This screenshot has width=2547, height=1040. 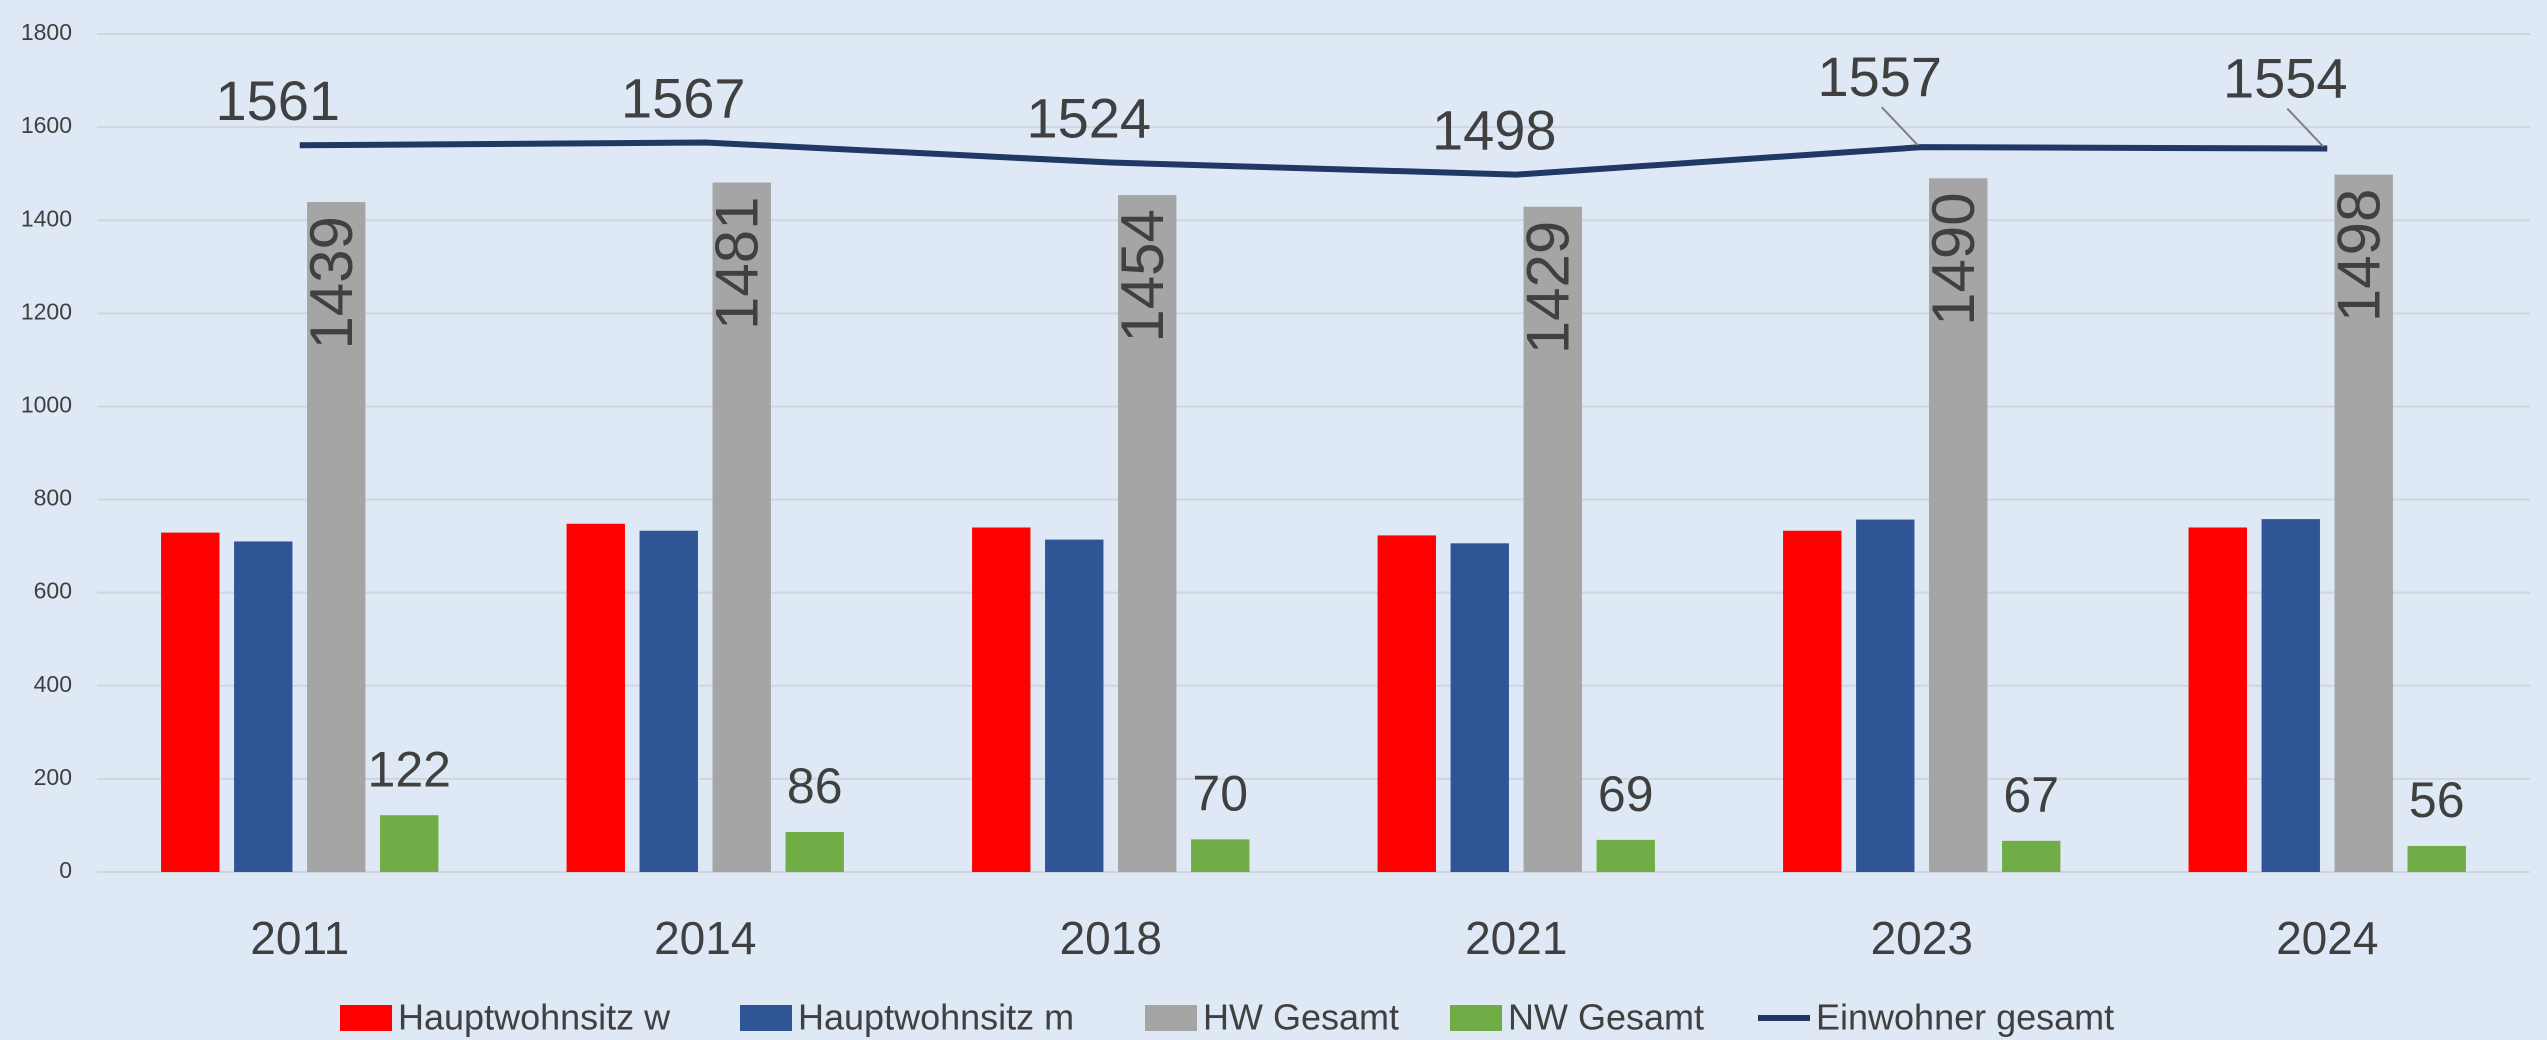 I want to click on y-tick-label: 400, so click(x=53, y=684).